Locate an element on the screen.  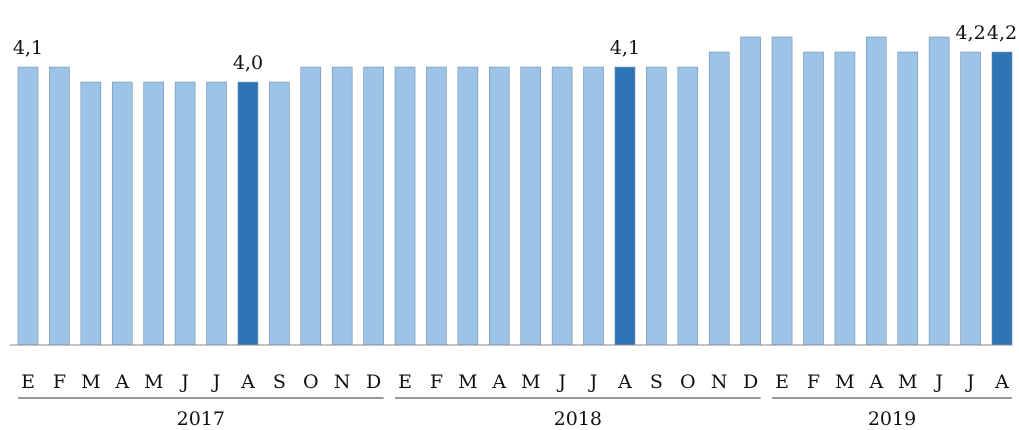
data-label: 4,0 is located at coordinates (248, 63).